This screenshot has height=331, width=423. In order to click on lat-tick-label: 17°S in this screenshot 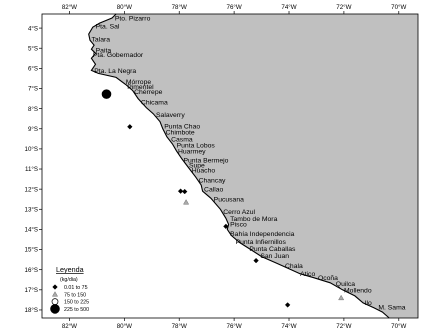, I will do `click(31, 290)`.